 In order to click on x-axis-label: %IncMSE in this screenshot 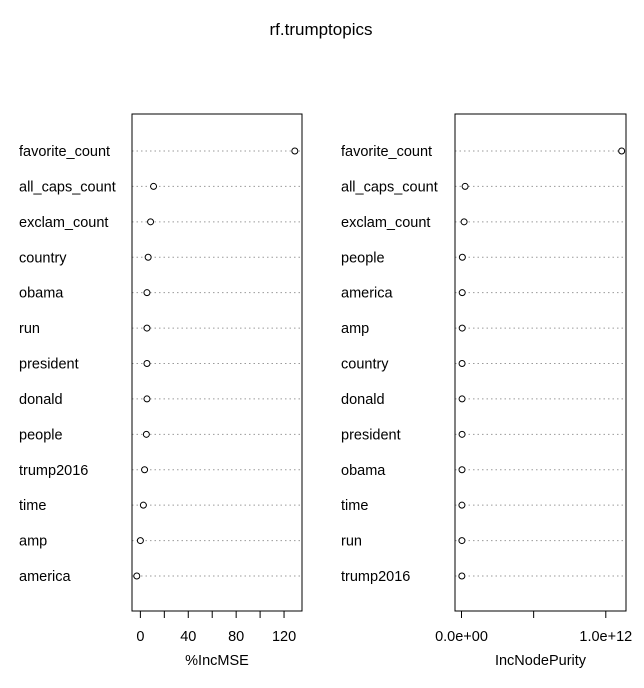, I will do `click(217, 661)`.